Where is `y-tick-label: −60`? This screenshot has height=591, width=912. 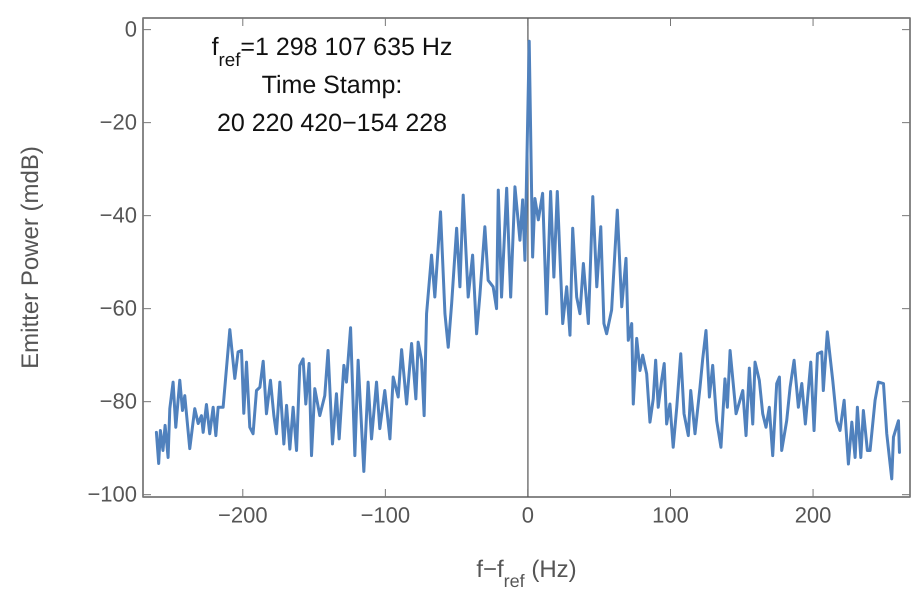 y-tick-label: −60 is located at coordinates (118, 308).